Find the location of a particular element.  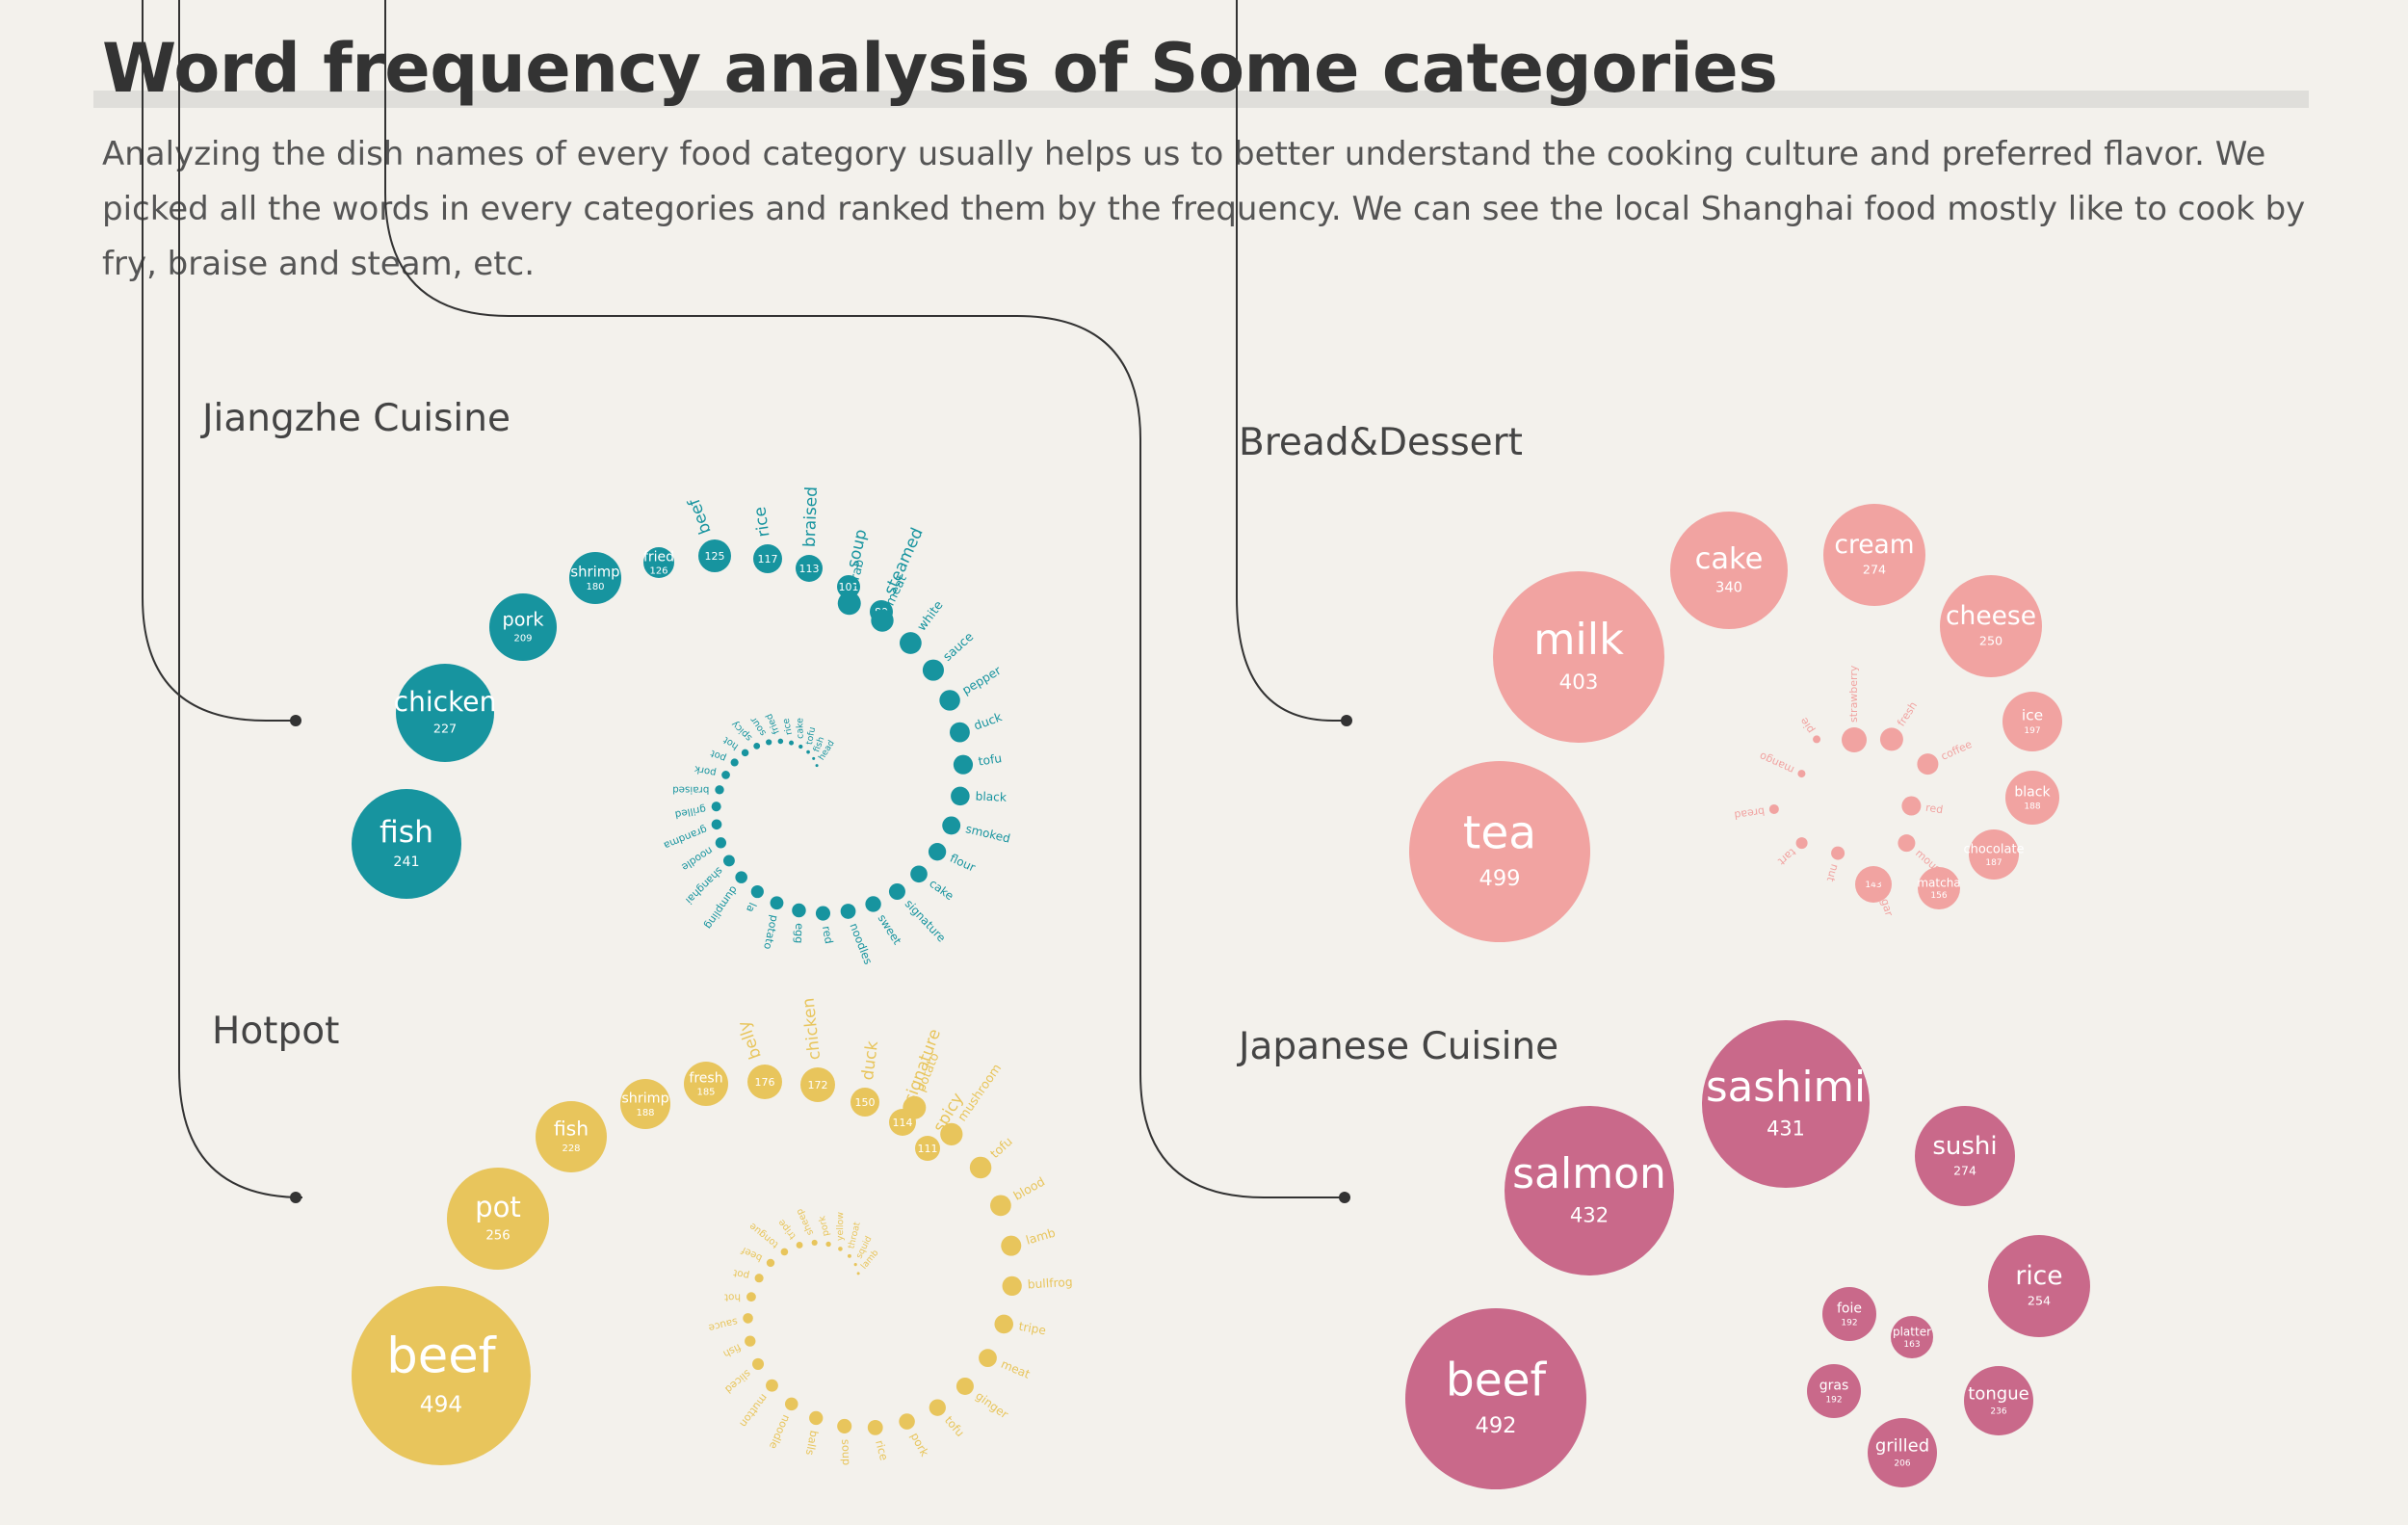

bubble-bread-dessert-milk: milk 403 is located at coordinates (1578, 657).